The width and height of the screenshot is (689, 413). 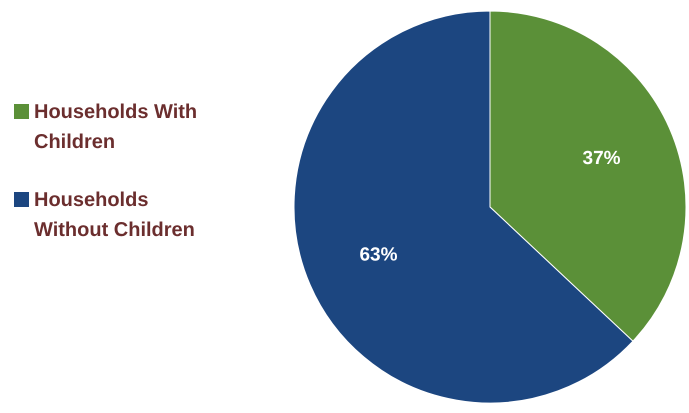 I want to click on legend-label: Households Without Children, so click(x=114, y=215).